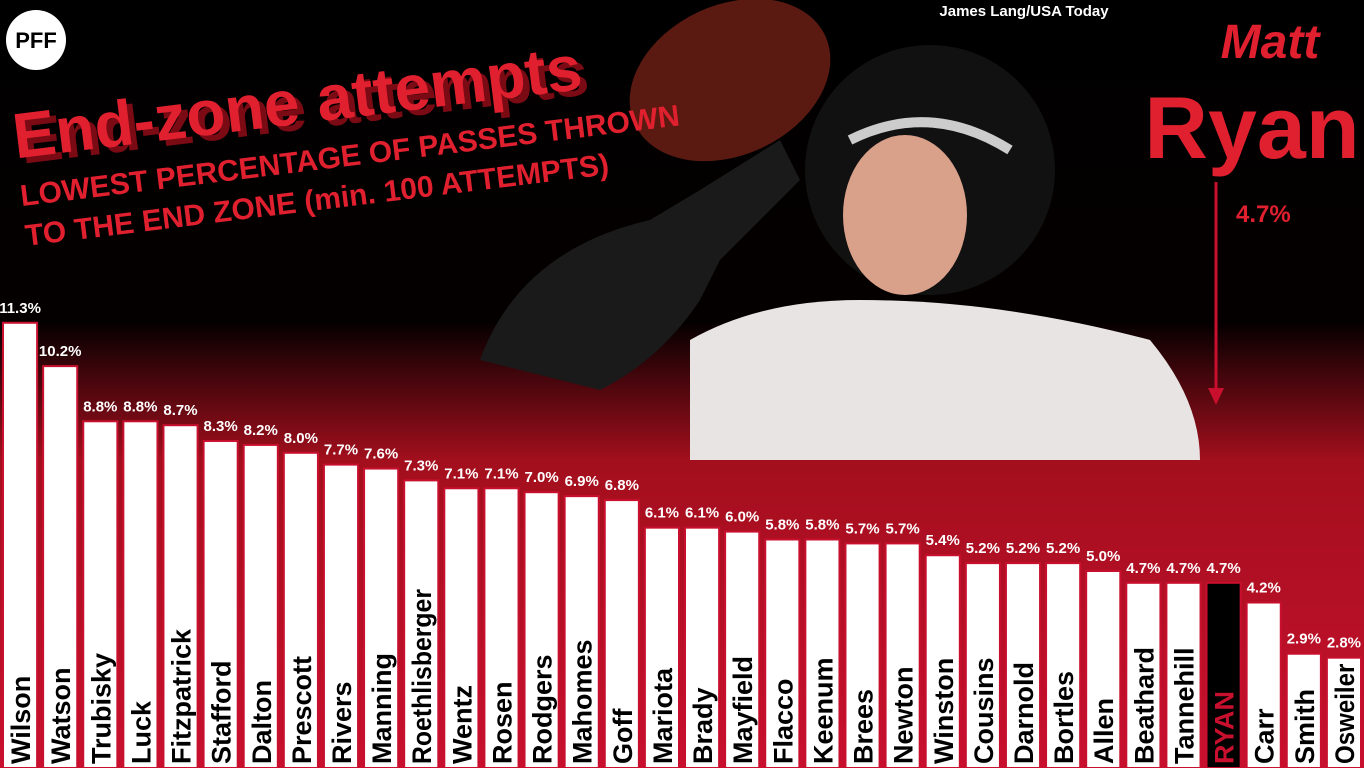 The height and width of the screenshot is (773, 1364). Describe the element at coordinates (1264, 588) in the screenshot. I see `value-label: 4.2%` at that location.